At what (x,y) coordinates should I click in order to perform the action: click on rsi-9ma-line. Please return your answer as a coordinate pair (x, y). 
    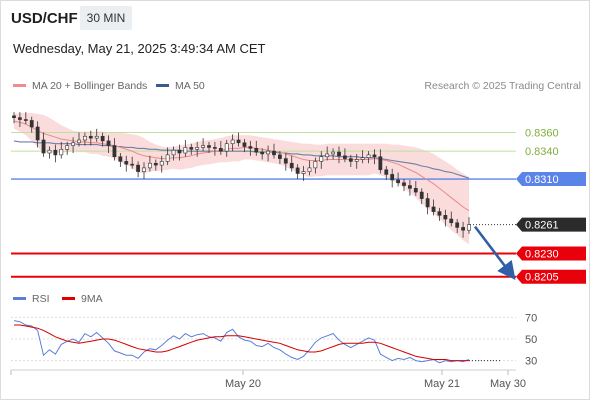
    Looking at the image, I should click on (241, 343).